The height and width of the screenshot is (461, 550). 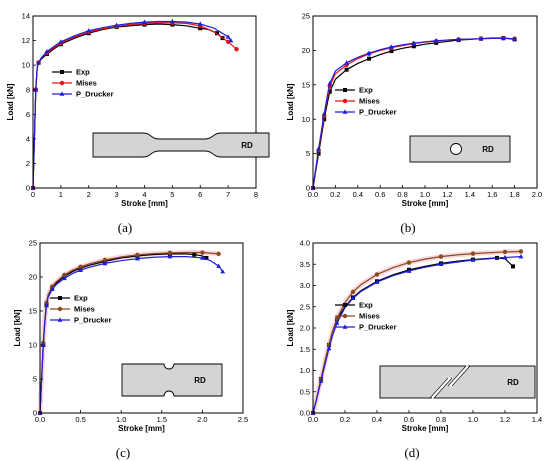 I want to click on plot-frame, so click(x=141, y=328).